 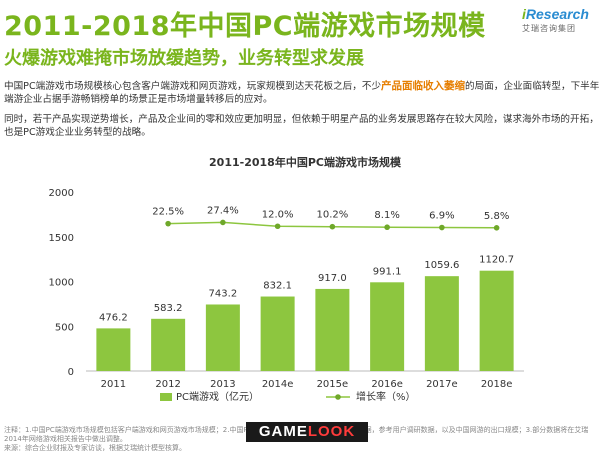 What do you see at coordinates (307, 432) in the screenshot?
I see `gamelook-watermark: GAMELOOK` at bounding box center [307, 432].